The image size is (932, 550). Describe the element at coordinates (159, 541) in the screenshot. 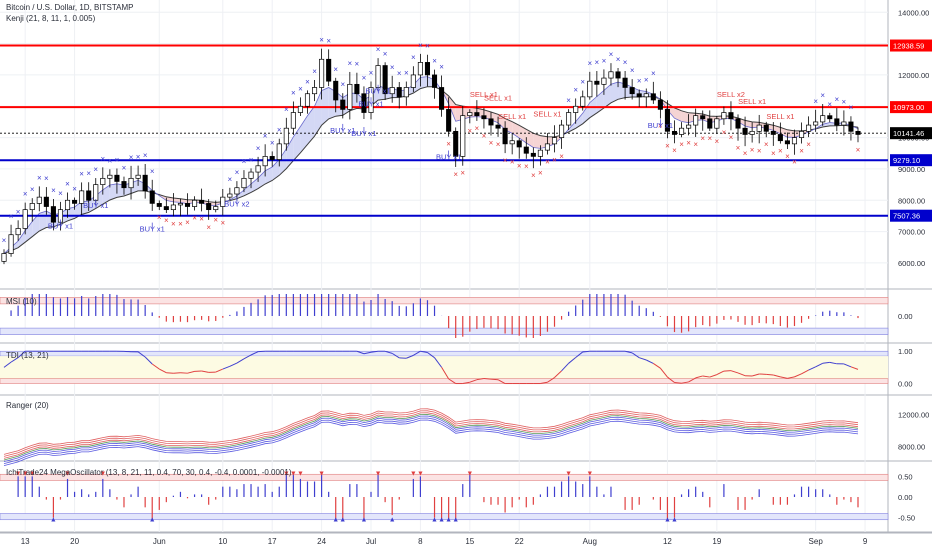

I see `time-tick-label: Jun` at that location.